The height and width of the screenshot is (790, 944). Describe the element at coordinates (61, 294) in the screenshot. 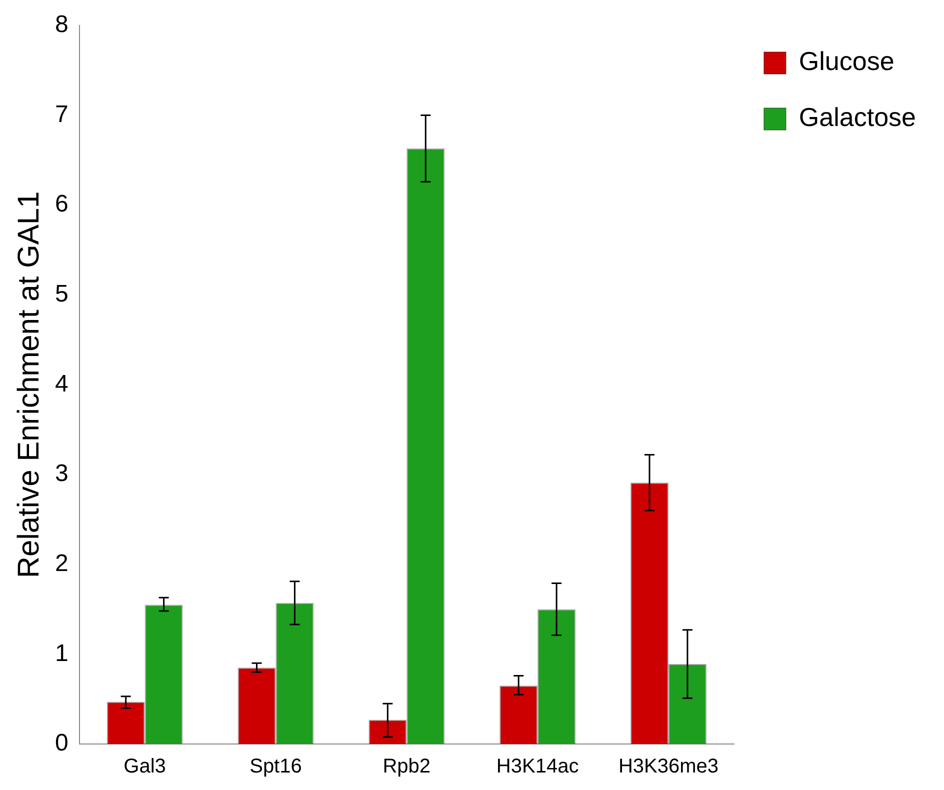

I see `y-tick-label: 5` at that location.